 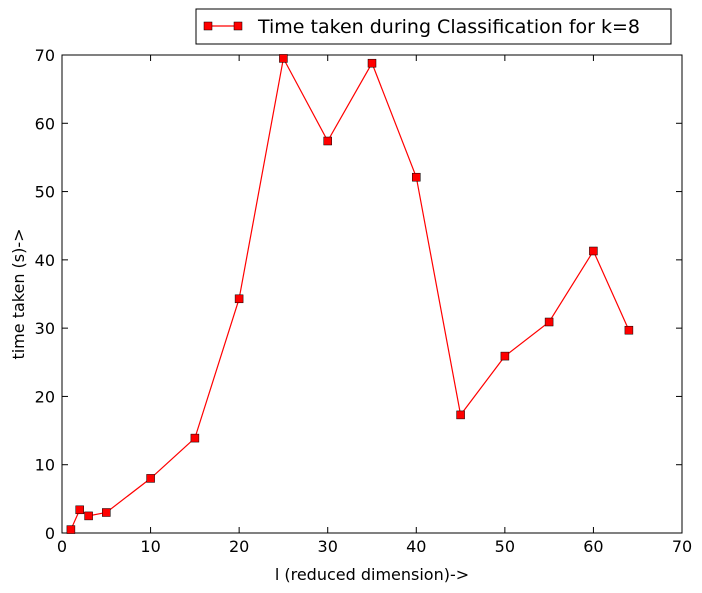 I want to click on x-tick-label: 30, so click(x=328, y=546).